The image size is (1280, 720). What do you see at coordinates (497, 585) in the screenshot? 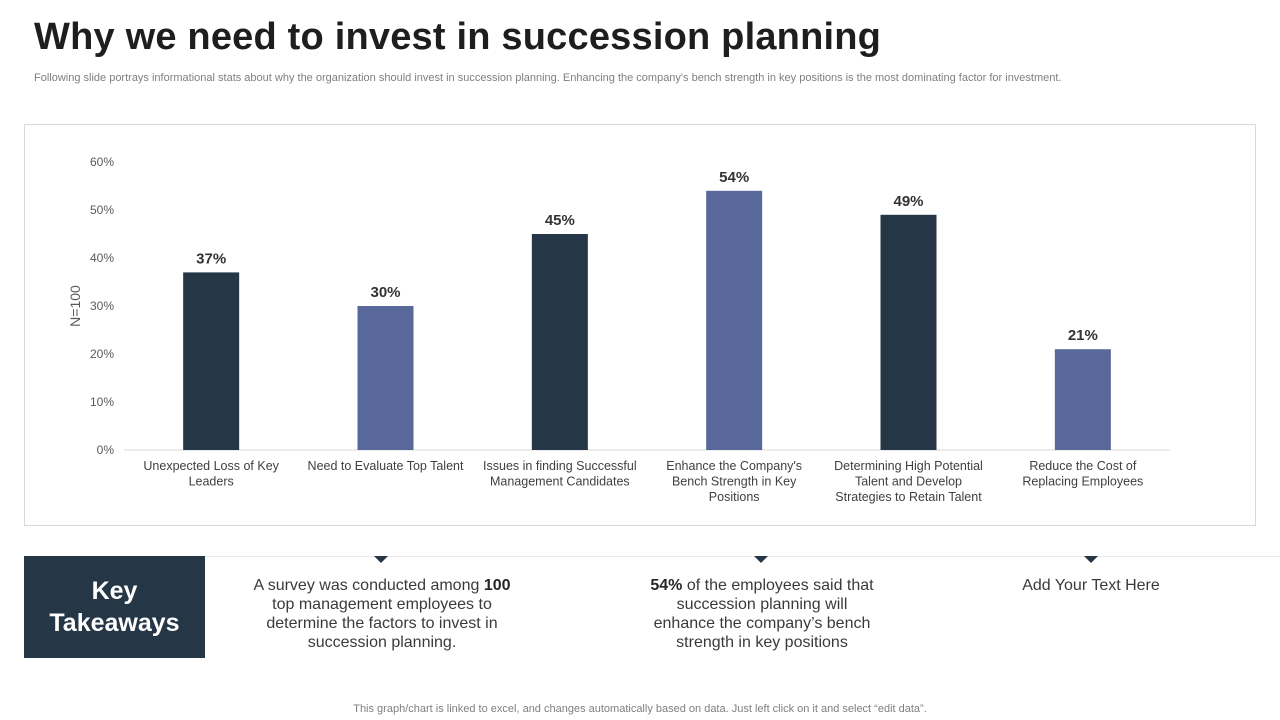
I see `takeaway-text-1-bold: 100` at bounding box center [497, 585].